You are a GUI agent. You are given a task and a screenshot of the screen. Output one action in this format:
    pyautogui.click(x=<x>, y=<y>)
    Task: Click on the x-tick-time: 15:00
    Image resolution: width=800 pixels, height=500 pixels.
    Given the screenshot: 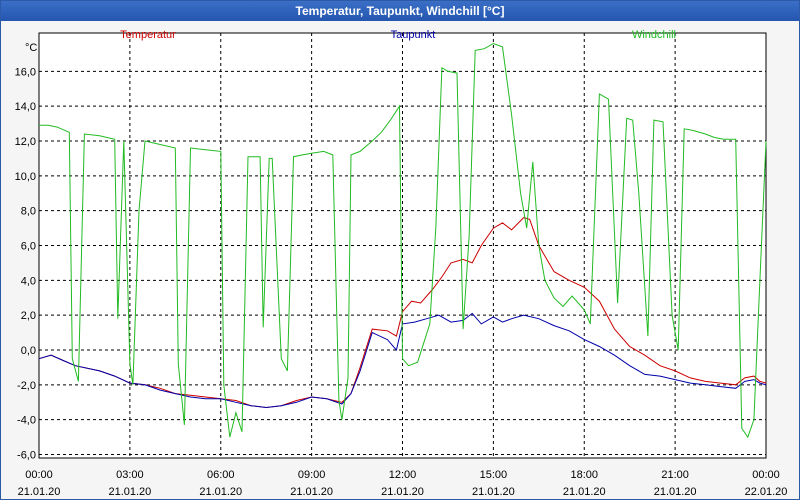 What is the action you would take?
    pyautogui.click(x=494, y=475)
    